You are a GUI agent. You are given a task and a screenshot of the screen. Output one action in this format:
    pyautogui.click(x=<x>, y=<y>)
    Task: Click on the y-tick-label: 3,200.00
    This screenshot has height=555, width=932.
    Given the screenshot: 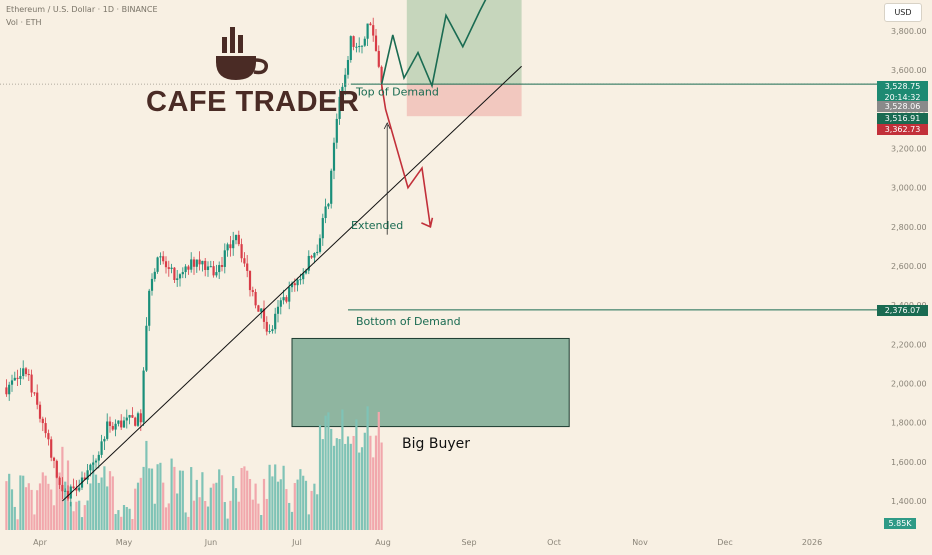 What is the action you would take?
    pyautogui.click(x=909, y=149)
    